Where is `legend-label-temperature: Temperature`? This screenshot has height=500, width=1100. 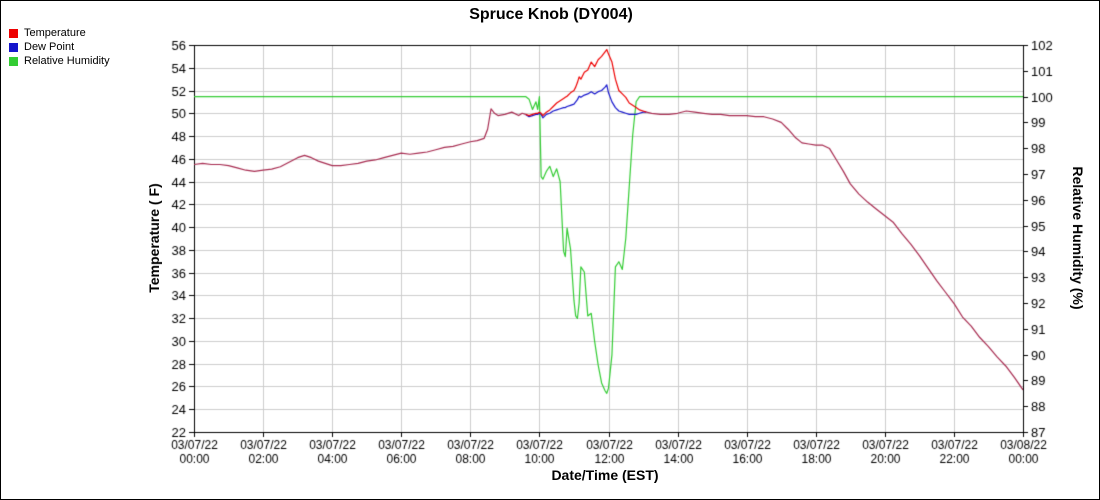
legend-label-temperature: Temperature is located at coordinates (55, 33).